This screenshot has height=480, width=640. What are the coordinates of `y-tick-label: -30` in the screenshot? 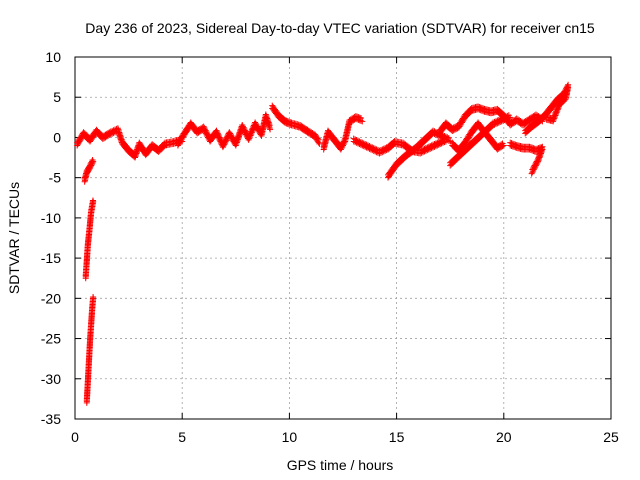 It's located at (51, 379).